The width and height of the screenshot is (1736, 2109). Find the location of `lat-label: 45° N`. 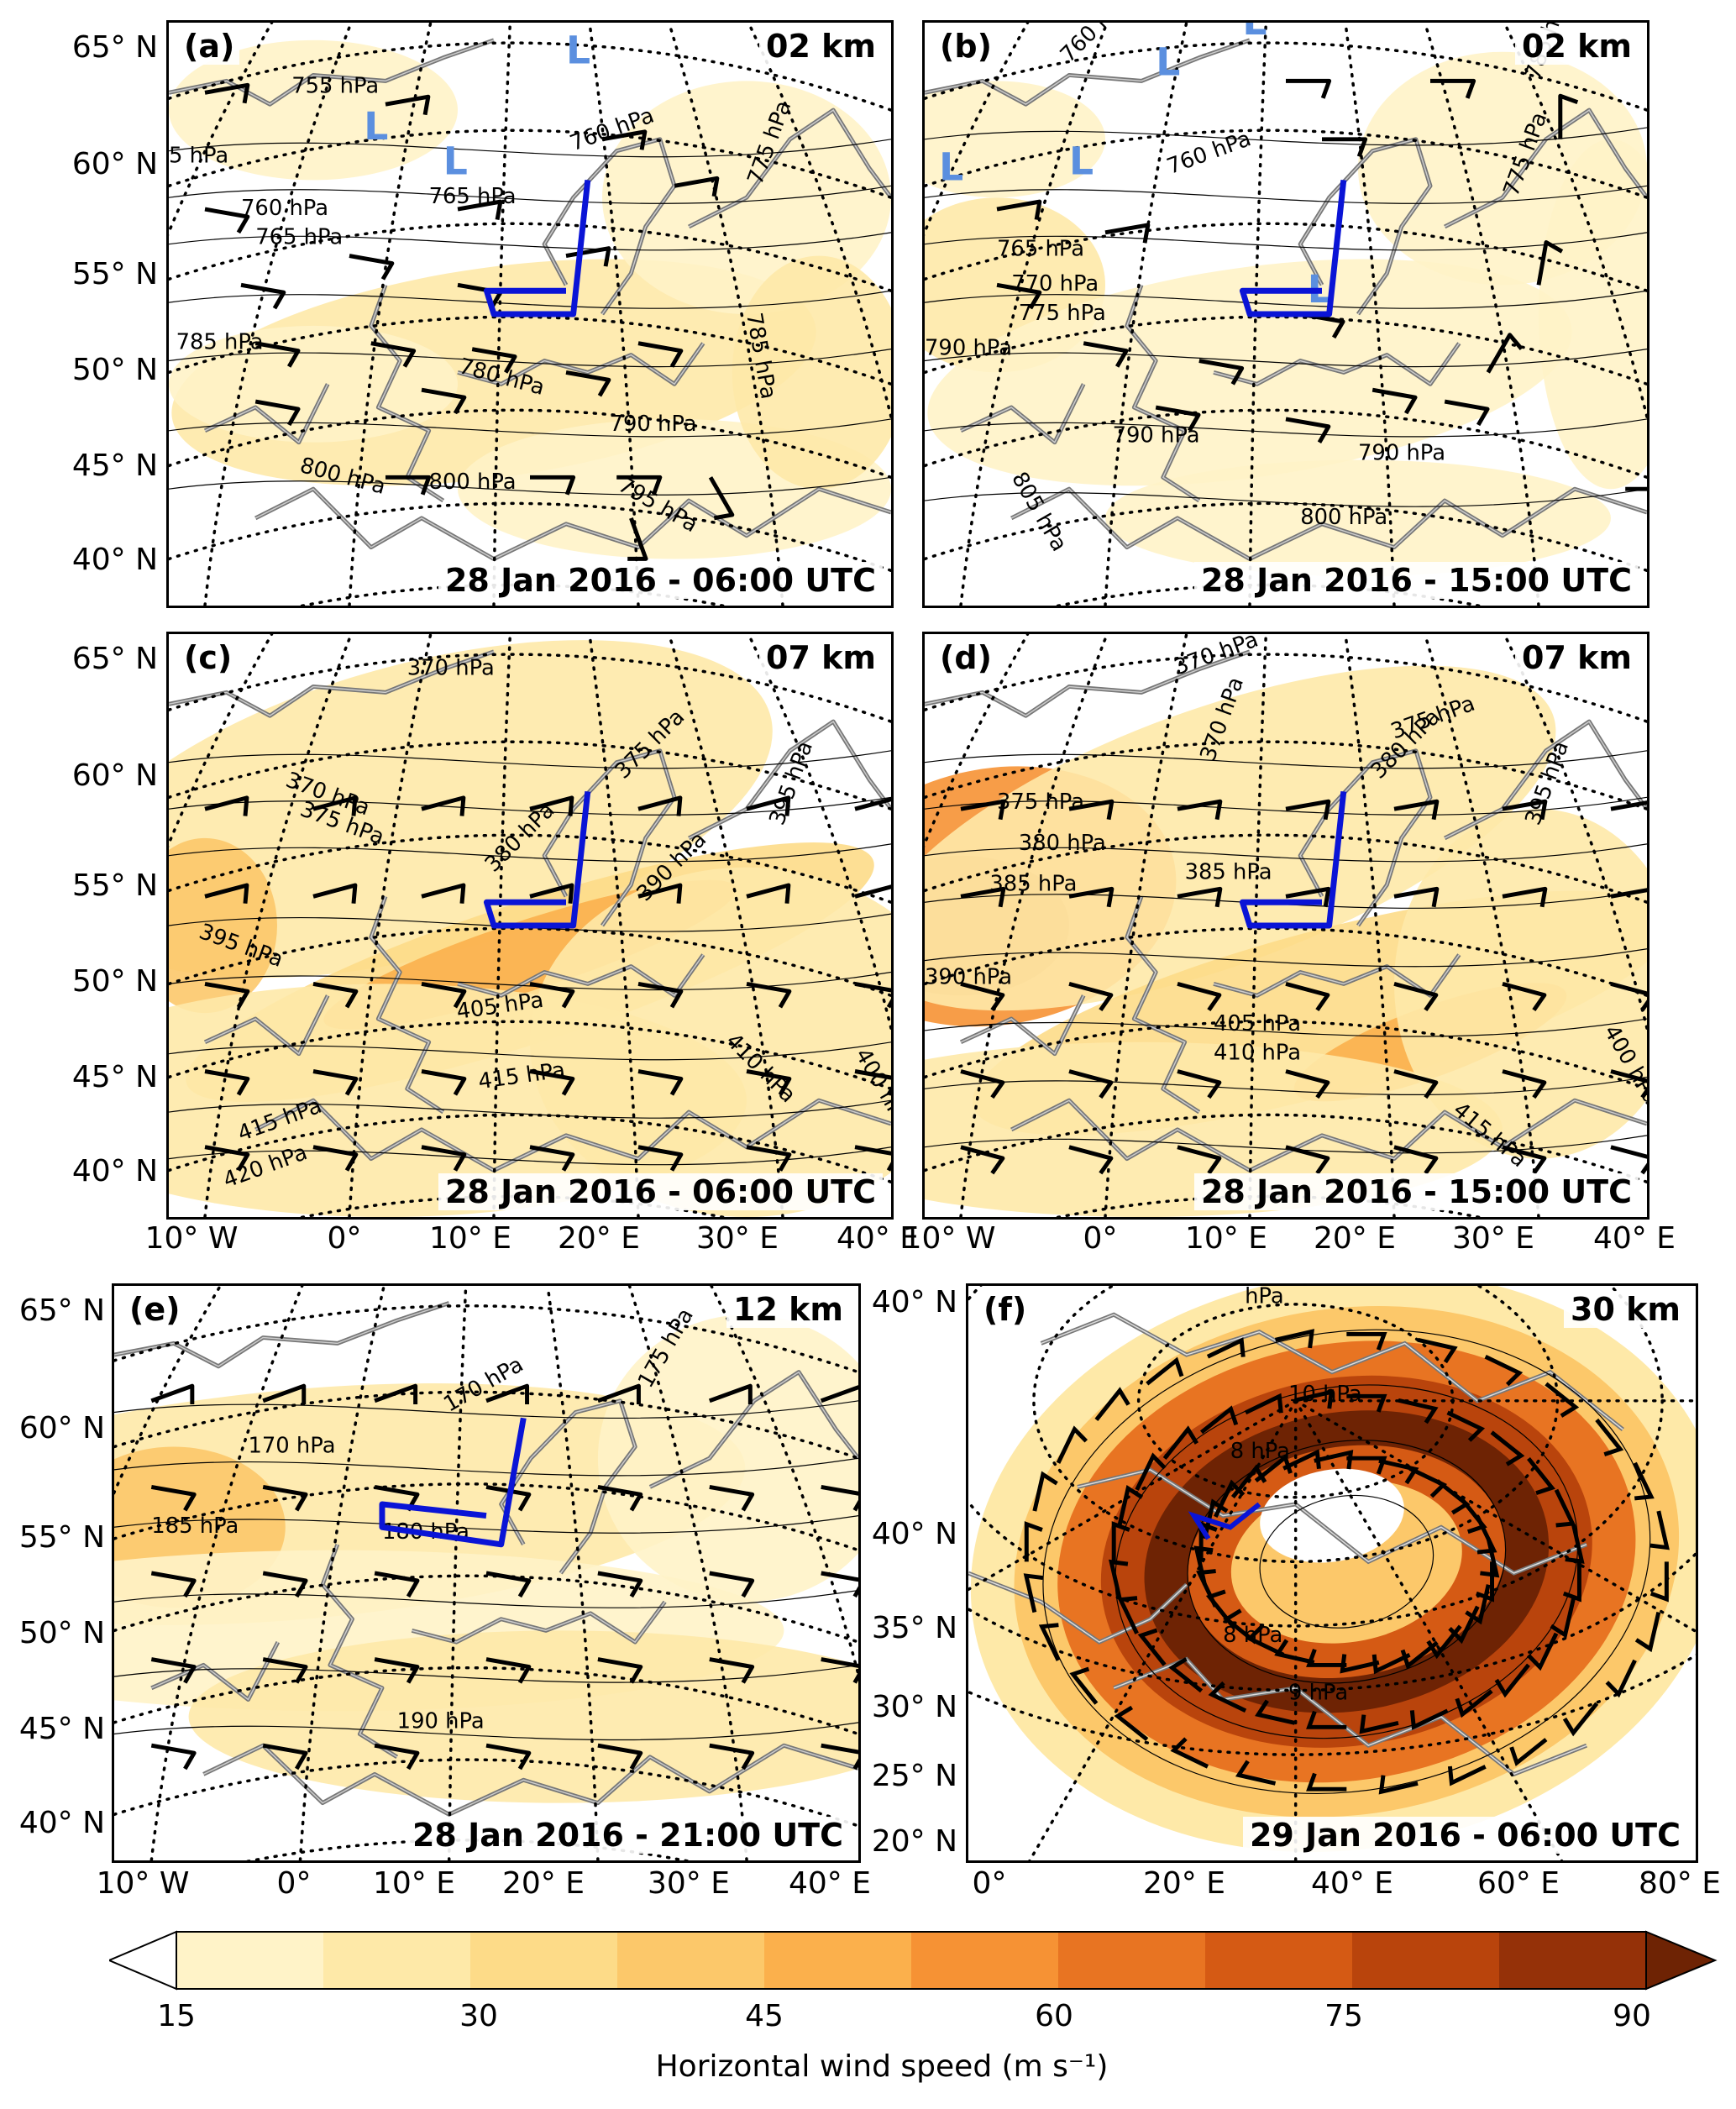

lat-label: 45° N is located at coordinates (61, 1729).